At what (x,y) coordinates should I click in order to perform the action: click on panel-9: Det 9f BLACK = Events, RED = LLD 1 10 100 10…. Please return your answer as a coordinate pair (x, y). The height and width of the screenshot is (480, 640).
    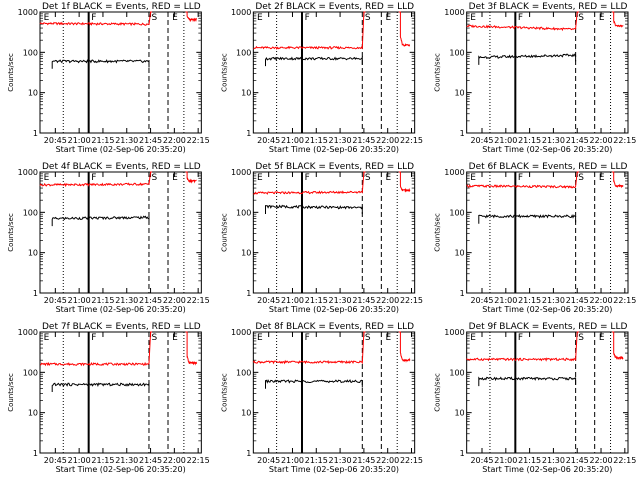
    Looking at the image, I should click on (535, 398).